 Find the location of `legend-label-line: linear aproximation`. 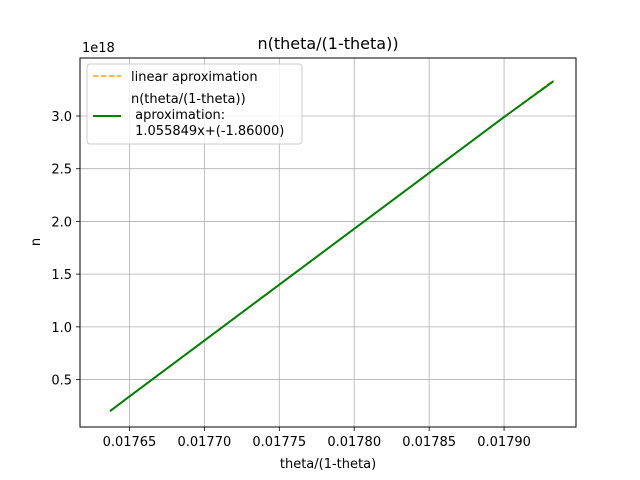

legend-label-line: linear aproximation is located at coordinates (194, 77).